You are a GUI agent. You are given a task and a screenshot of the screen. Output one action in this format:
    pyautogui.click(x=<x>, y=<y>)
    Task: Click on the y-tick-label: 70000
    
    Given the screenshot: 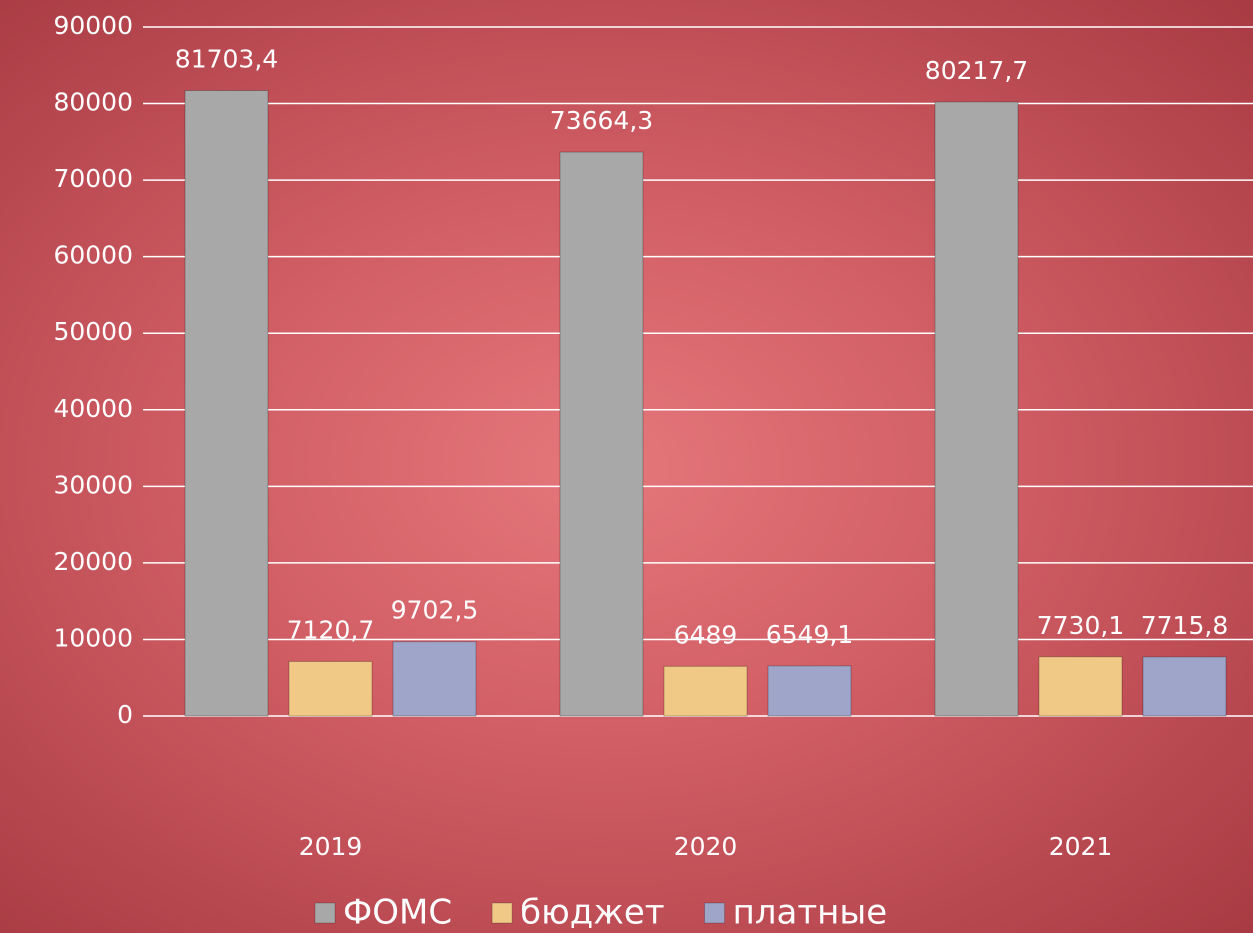 What is the action you would take?
    pyautogui.click(x=93, y=178)
    